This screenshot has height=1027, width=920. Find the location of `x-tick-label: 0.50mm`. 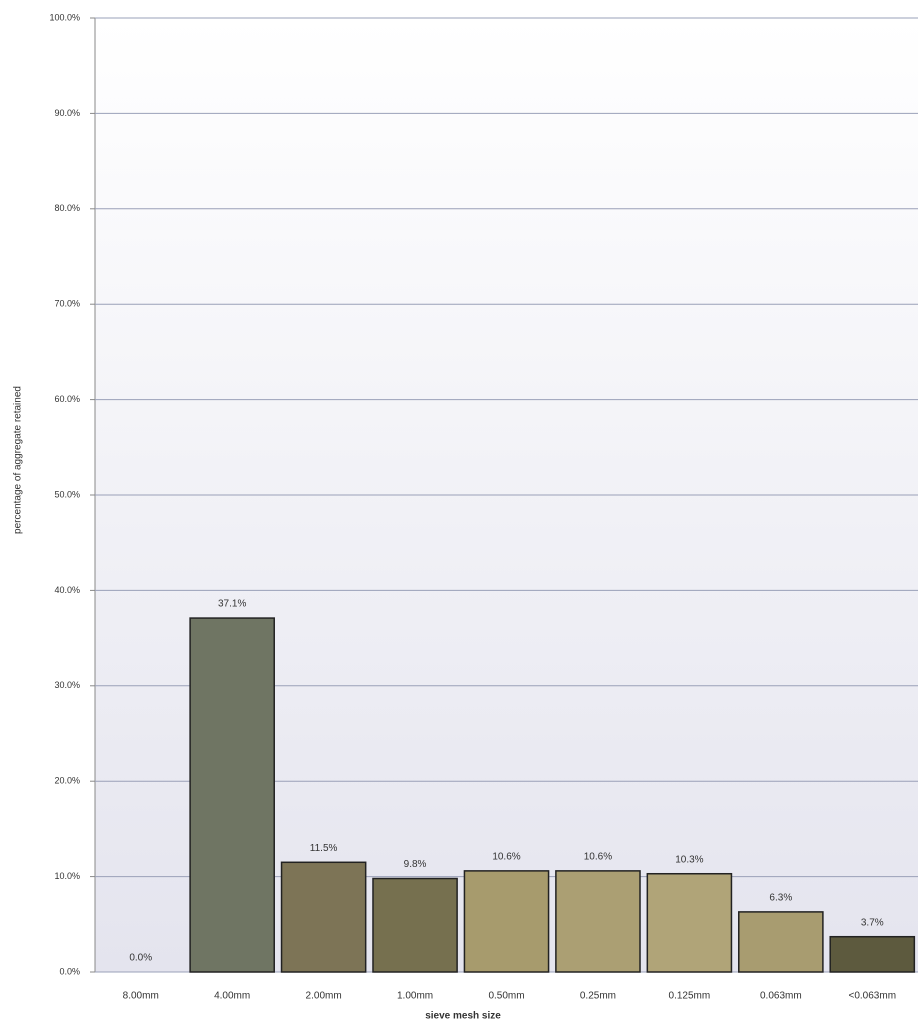

x-tick-label: 0.50mm is located at coordinates (506, 996).